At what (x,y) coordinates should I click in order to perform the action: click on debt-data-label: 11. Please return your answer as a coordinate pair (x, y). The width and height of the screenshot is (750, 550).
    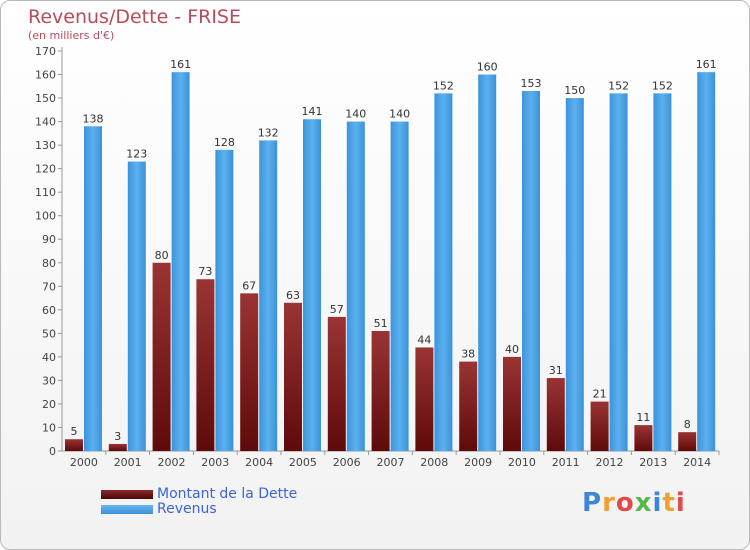
    Looking at the image, I should click on (643, 417).